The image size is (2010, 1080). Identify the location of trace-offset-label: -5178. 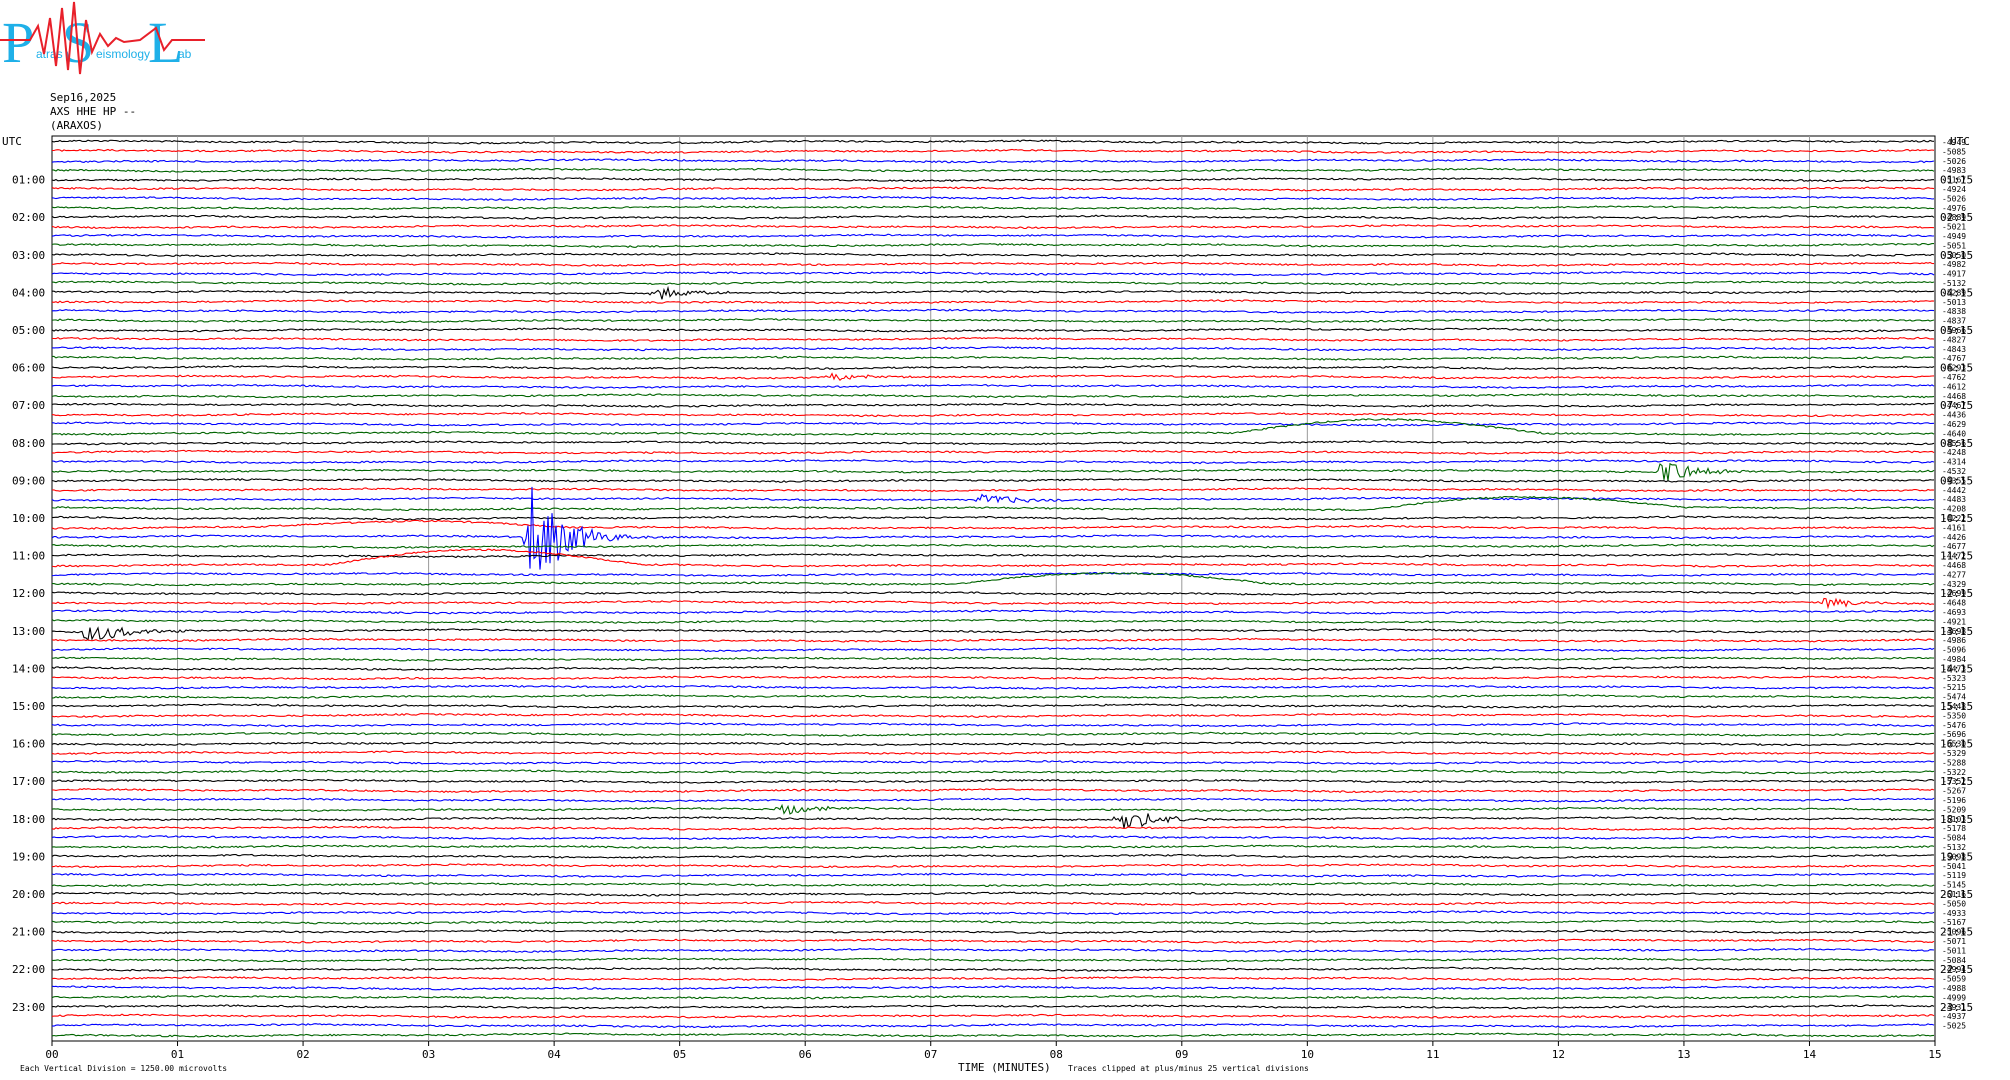
(1954, 828).